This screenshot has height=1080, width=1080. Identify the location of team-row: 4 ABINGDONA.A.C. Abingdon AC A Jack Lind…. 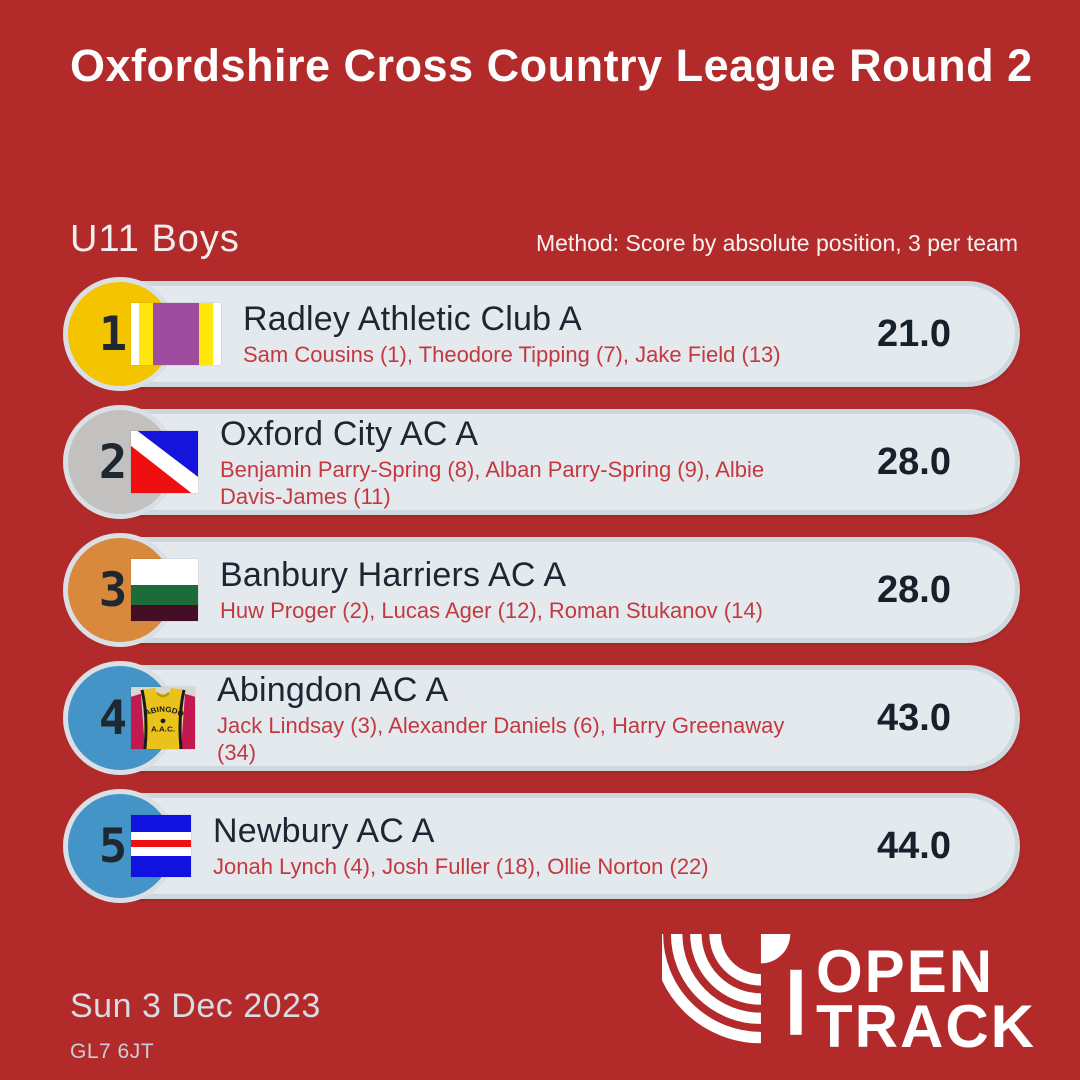
(541, 718).